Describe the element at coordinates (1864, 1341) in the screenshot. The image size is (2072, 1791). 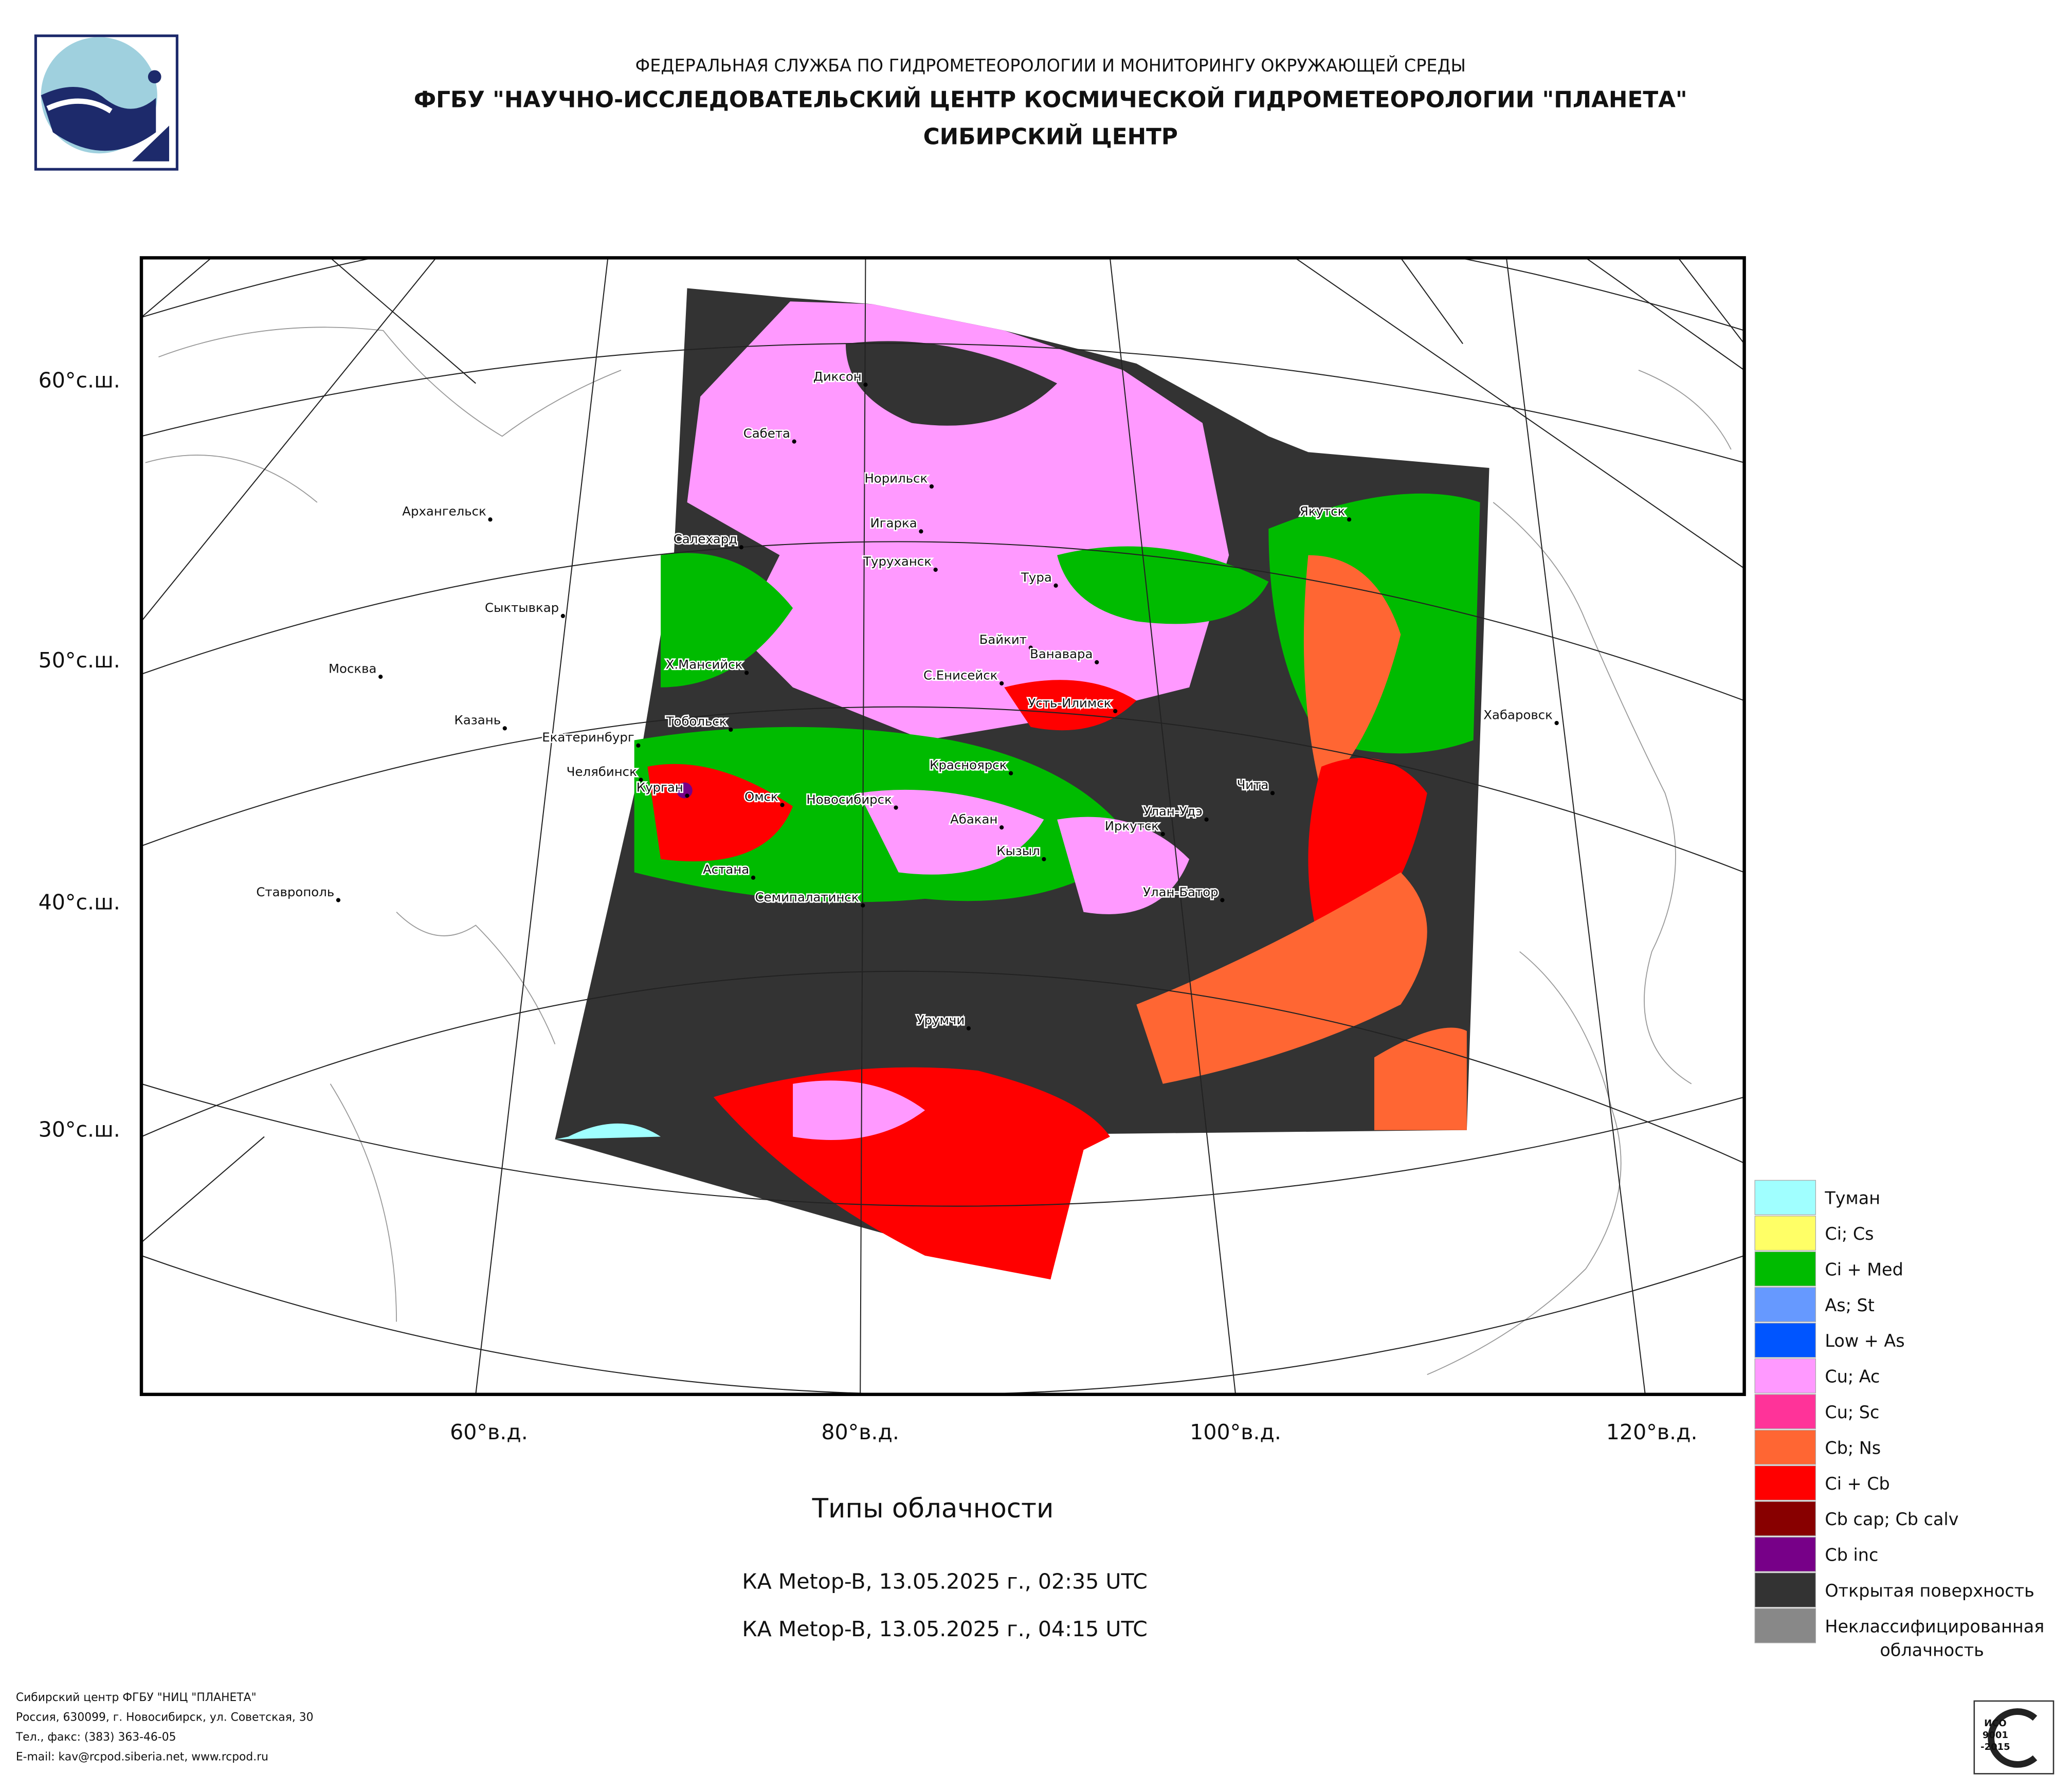
I see `legend-label: Low + As` at that location.